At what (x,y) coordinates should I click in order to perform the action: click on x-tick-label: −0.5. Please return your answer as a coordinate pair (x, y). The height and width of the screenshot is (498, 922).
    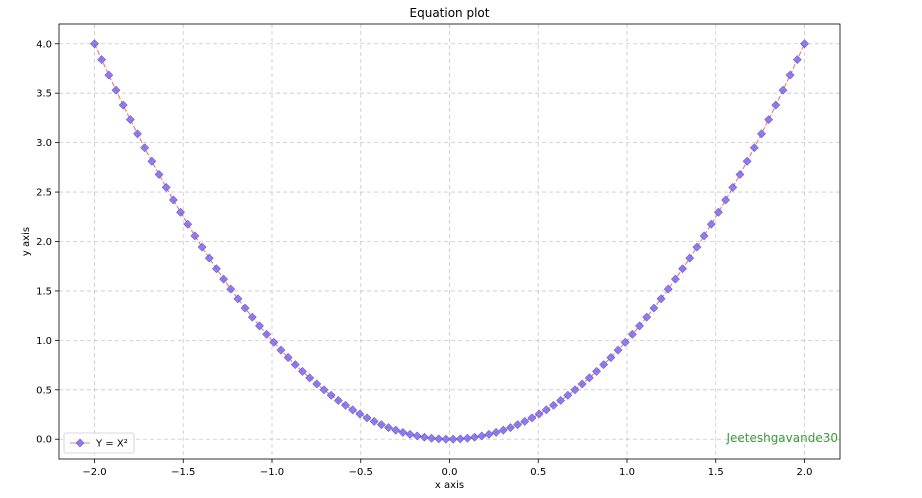
    Looking at the image, I should click on (361, 472).